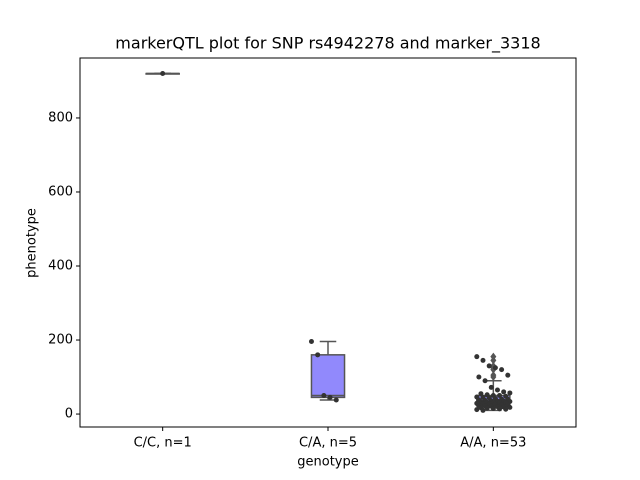 Image resolution: width=640 pixels, height=480 pixels. What do you see at coordinates (163, 443) in the screenshot?
I see `x-tick-label: C/C, n=1` at bounding box center [163, 443].